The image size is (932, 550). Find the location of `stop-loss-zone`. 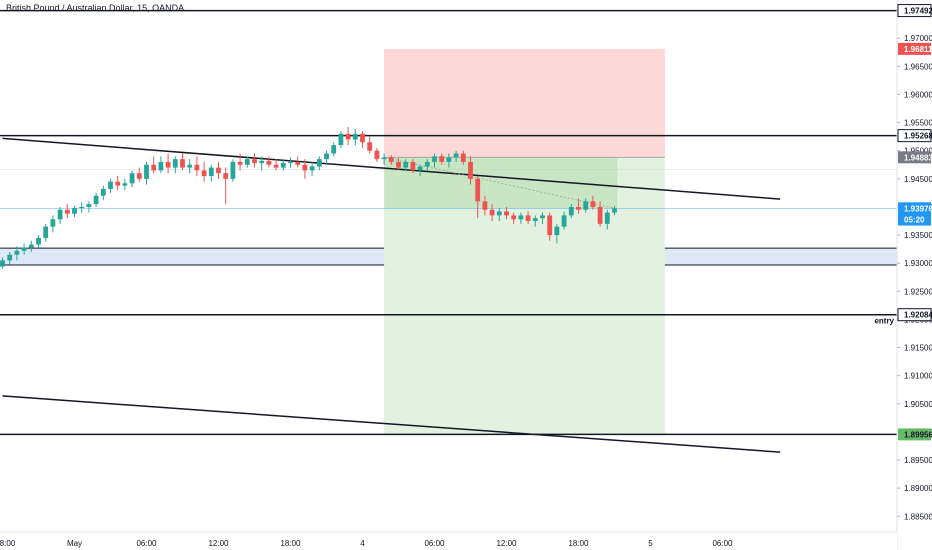

stop-loss-zone is located at coordinates (524, 103).